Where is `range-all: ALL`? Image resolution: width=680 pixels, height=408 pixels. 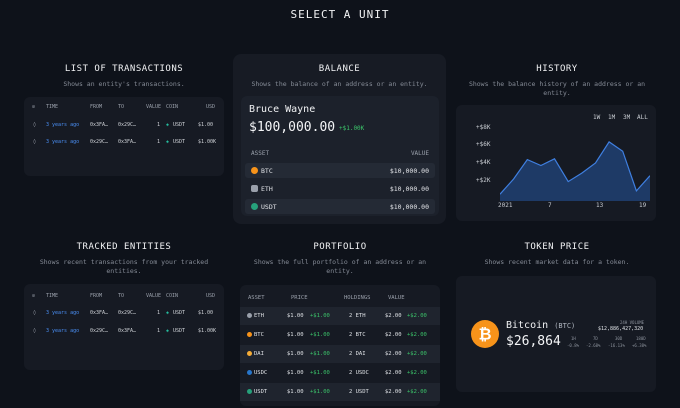
range-all: ALL is located at coordinates (642, 117).